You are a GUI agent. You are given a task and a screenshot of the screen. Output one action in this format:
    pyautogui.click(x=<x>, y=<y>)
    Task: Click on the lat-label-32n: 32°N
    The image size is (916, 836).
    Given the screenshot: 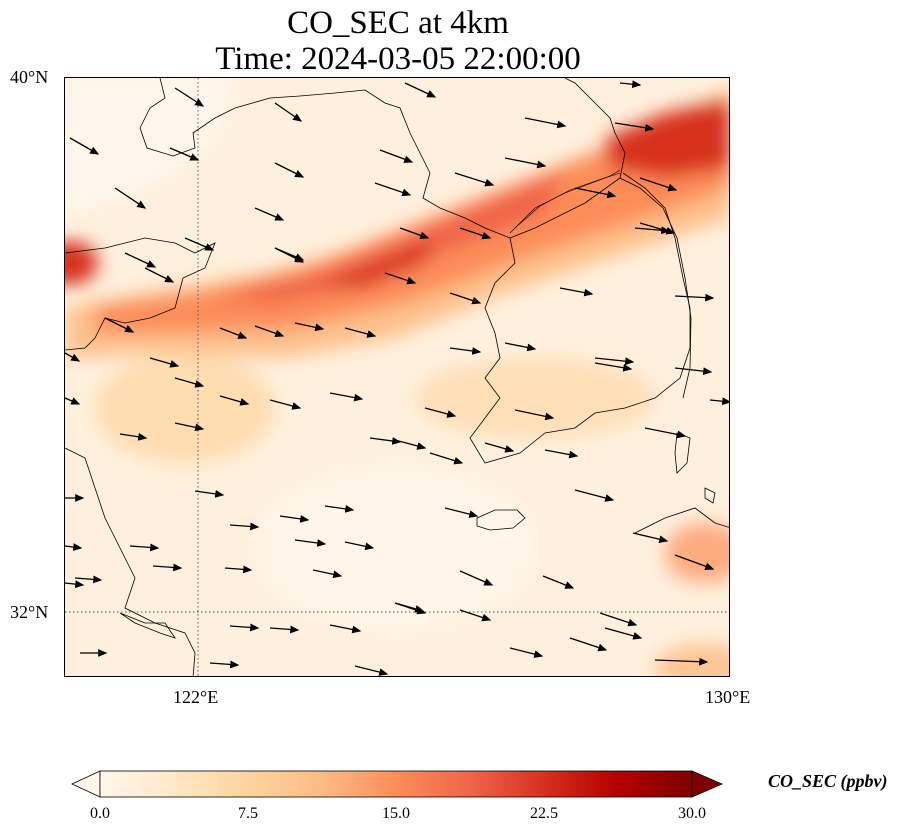 What is the action you would take?
    pyautogui.click(x=29, y=612)
    